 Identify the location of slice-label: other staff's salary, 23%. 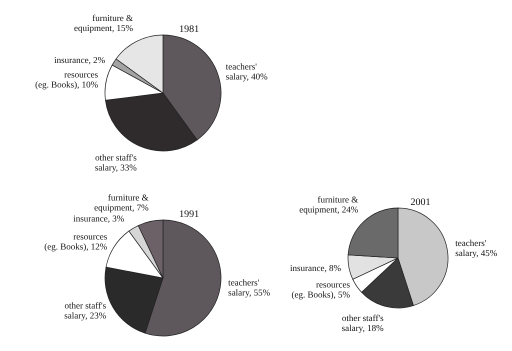
(85, 310).